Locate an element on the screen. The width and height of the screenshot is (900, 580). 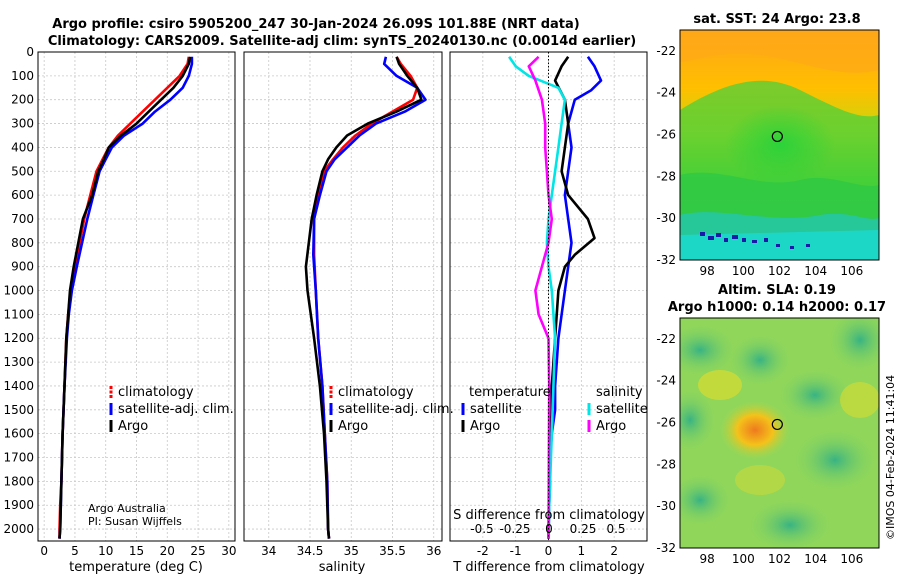
credit-line2: PI: Susan Wijffels is located at coordinates (135, 521).